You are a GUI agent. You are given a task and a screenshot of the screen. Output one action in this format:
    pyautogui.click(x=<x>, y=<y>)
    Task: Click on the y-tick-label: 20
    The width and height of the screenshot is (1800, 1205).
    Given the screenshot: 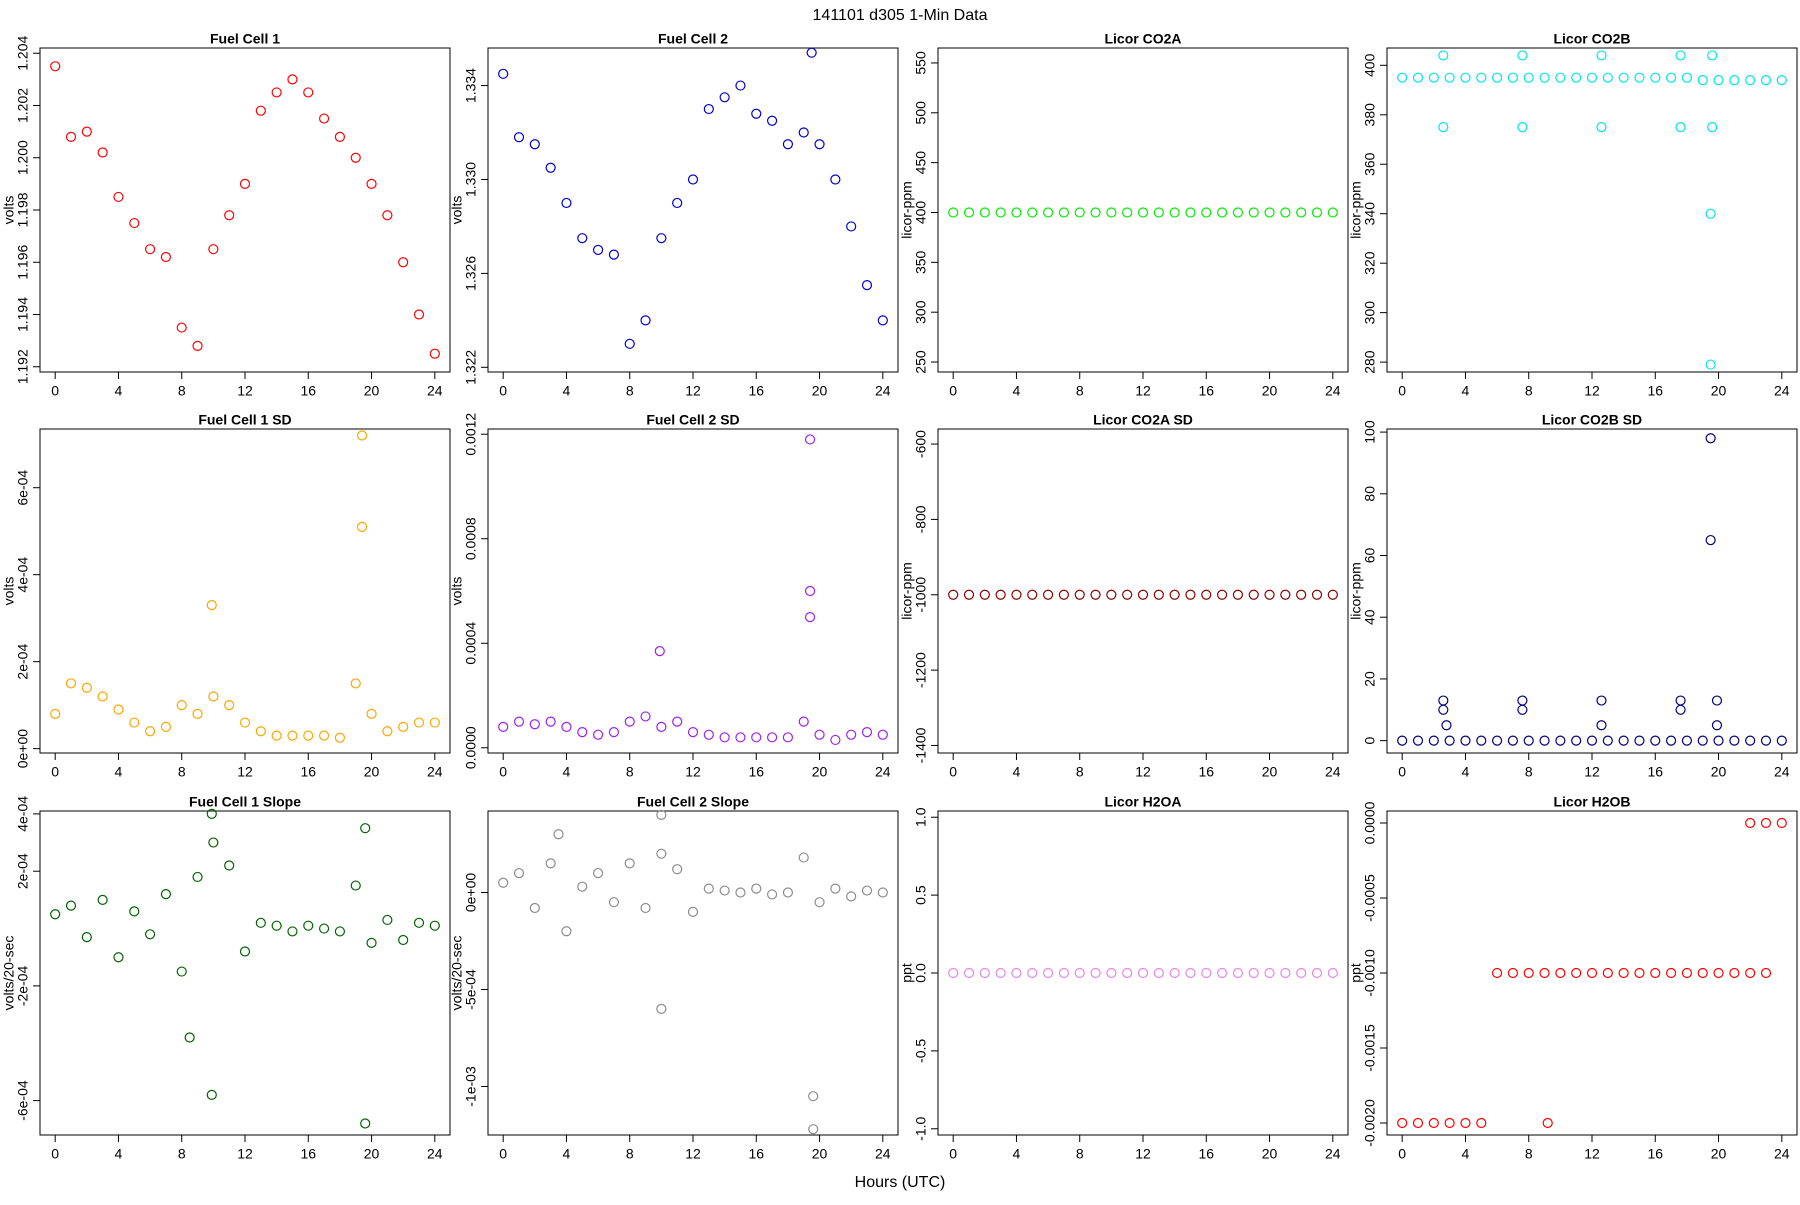 What is the action you would take?
    pyautogui.click(x=1370, y=679)
    